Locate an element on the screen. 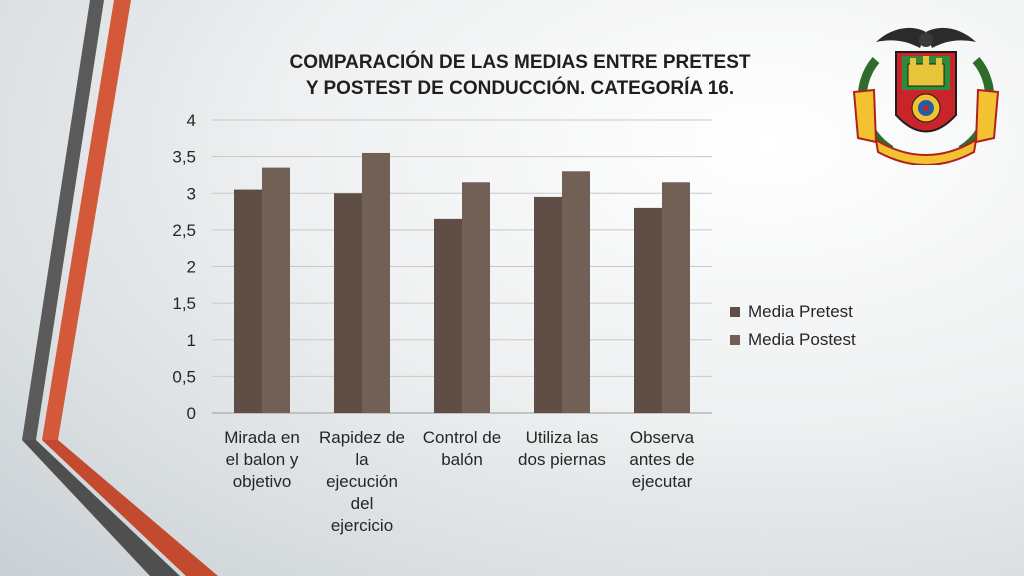  gray-stripe-upper is located at coordinates (63, 220).